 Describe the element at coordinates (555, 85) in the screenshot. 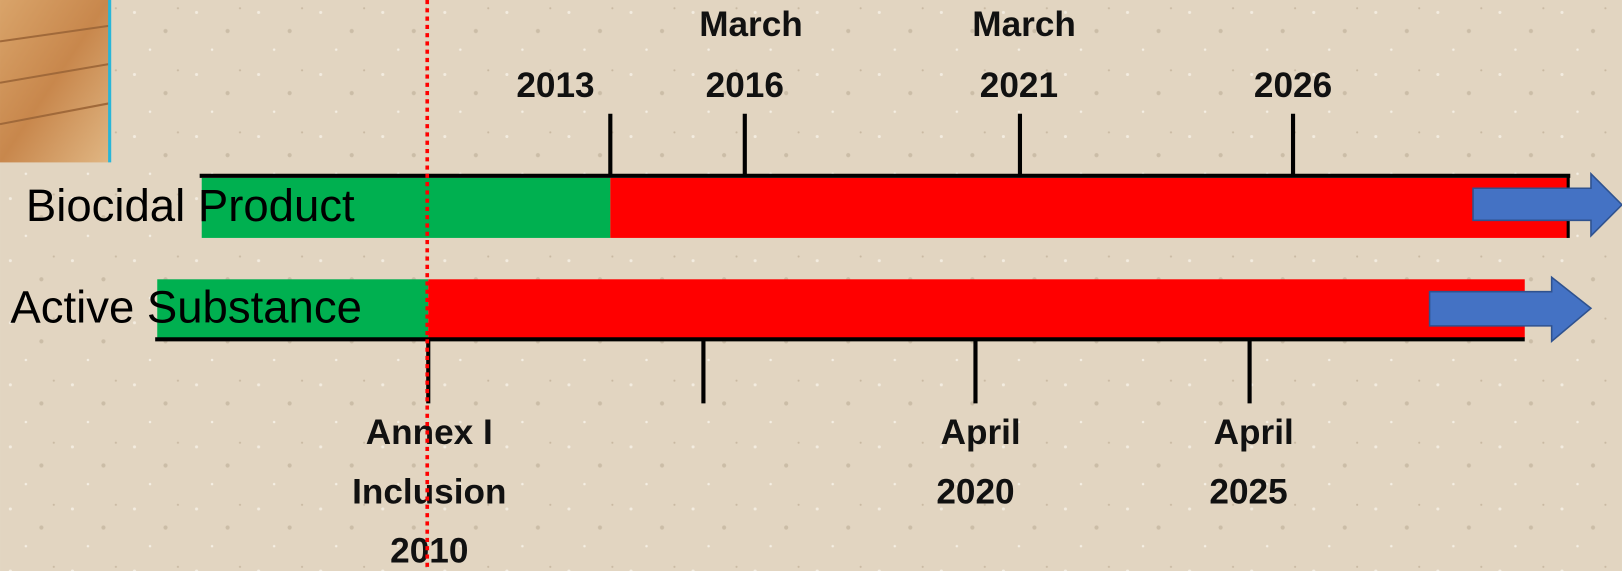

I see `date-label: 2013` at that location.